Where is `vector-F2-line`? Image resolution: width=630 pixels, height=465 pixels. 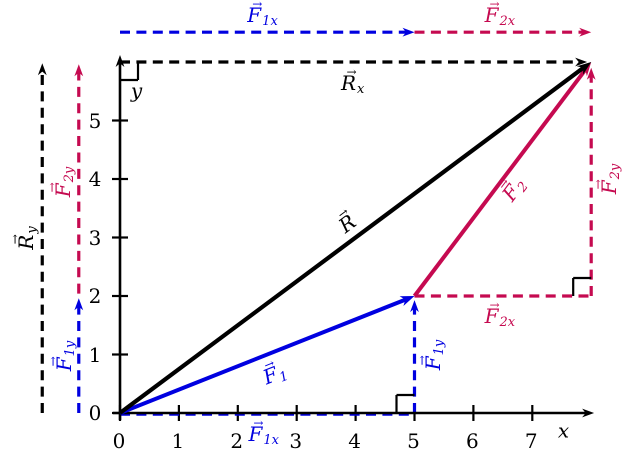
vector-F2-line is located at coordinates (500, 182).